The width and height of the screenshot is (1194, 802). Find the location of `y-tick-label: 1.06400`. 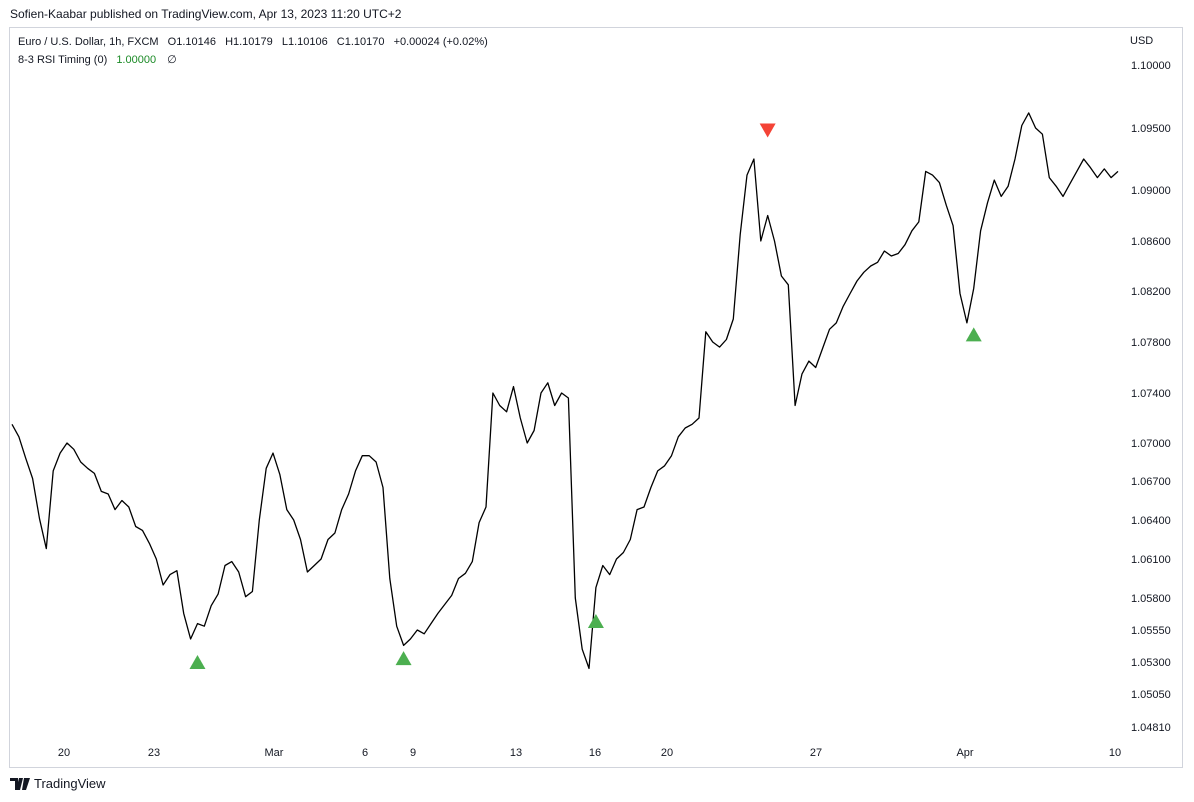

y-tick-label: 1.06400 is located at coordinates (1151, 521).